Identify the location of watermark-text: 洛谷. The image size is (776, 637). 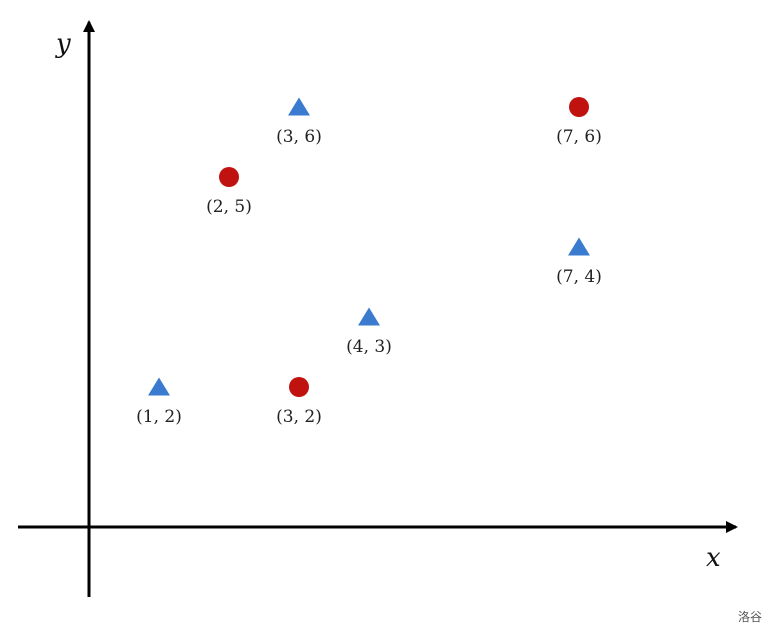
(749, 617).